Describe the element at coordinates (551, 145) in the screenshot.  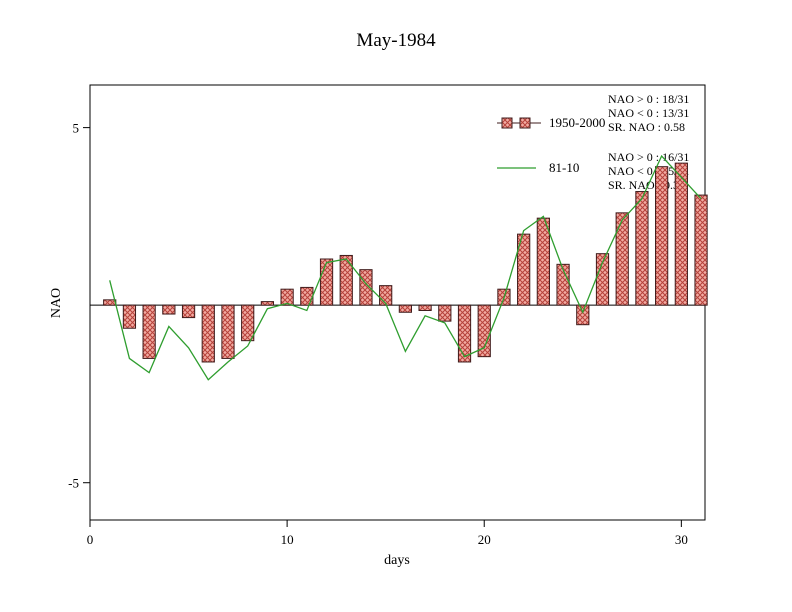
I see `legend: 1950-2000 81-10` at that location.